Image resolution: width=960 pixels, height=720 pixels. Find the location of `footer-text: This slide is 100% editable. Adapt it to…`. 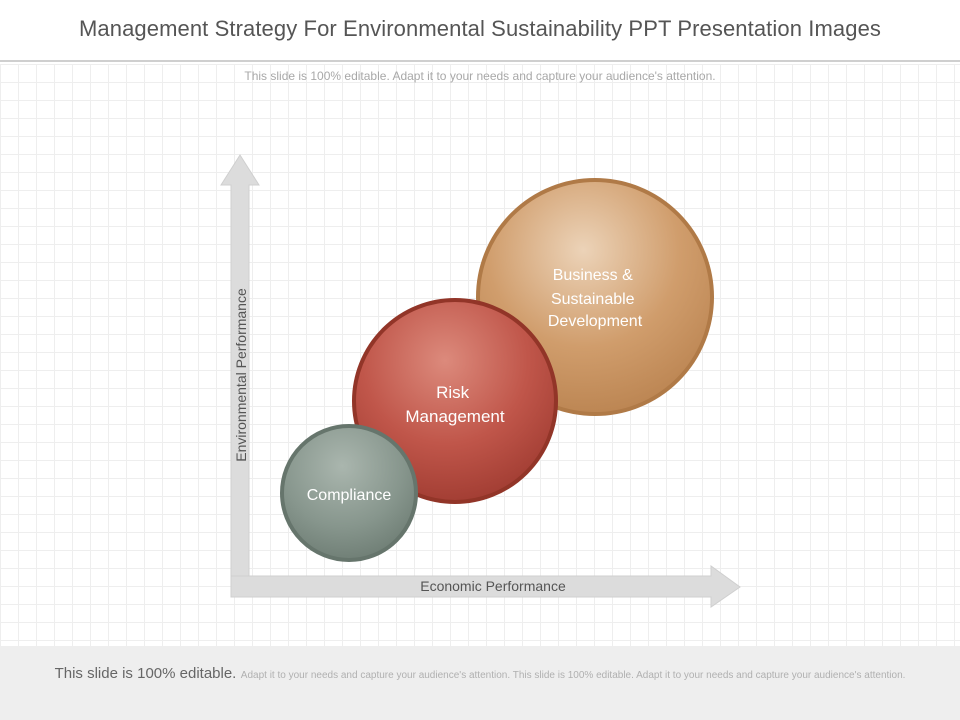

footer-text: This slide is 100% editable. Adapt it to… is located at coordinates (480, 674).